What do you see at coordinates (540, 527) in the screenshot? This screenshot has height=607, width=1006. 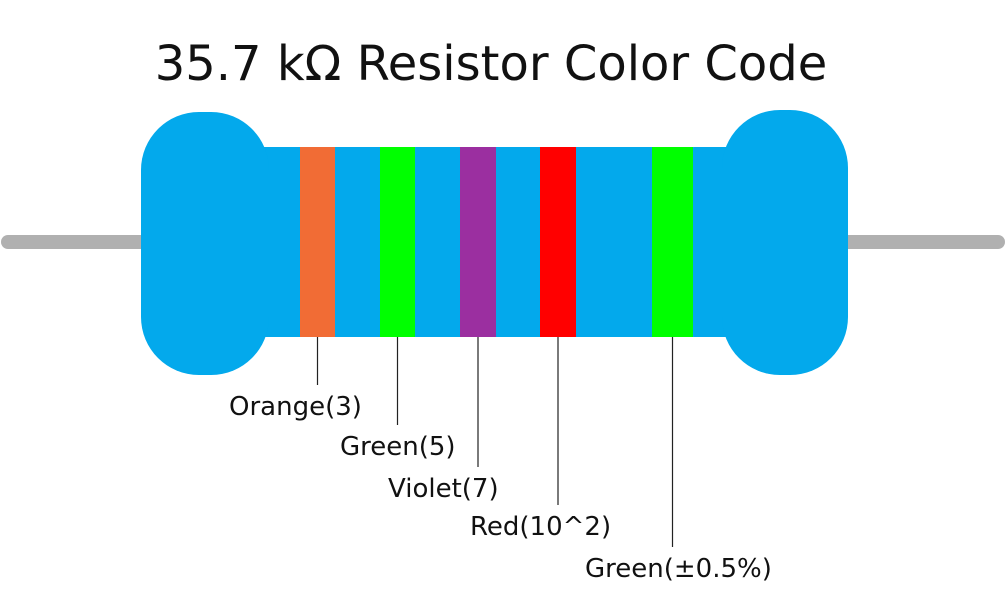 I see `band-label: Red(10^2)` at bounding box center [540, 527].